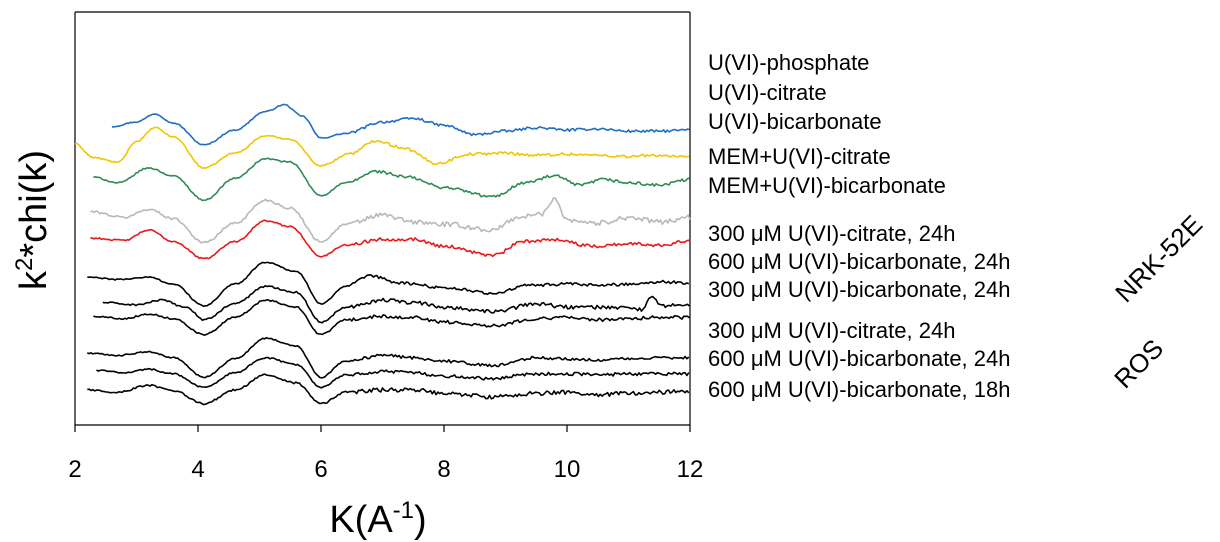 This screenshot has width=1220, height=542. I want to click on series-label-600-m-u-vi-bicarbonate-18h: 600 μM U(VI)-bicarbonate, 18h, so click(859, 389).